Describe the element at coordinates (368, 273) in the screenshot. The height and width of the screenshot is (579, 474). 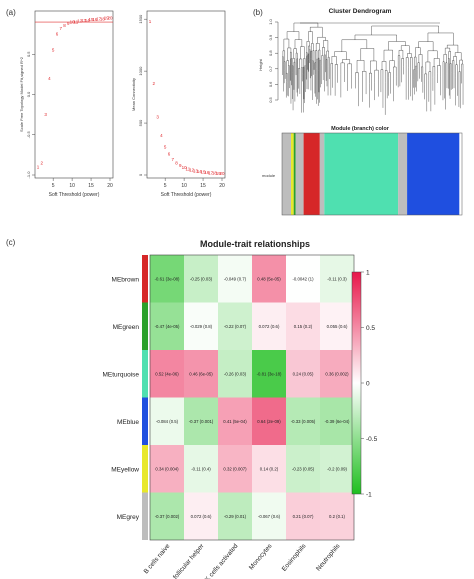
I see `colorbar-tick-label: 1` at that location.